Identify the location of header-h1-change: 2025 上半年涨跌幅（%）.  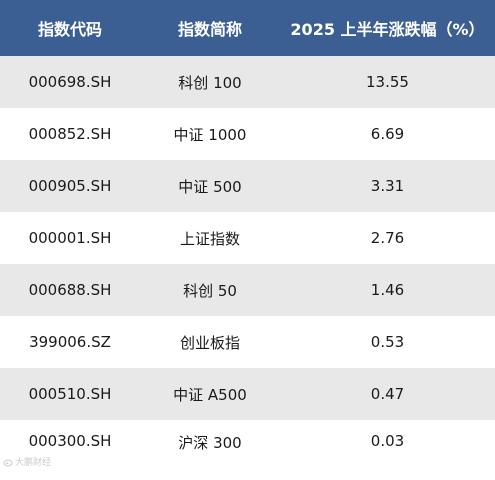
(387, 28).